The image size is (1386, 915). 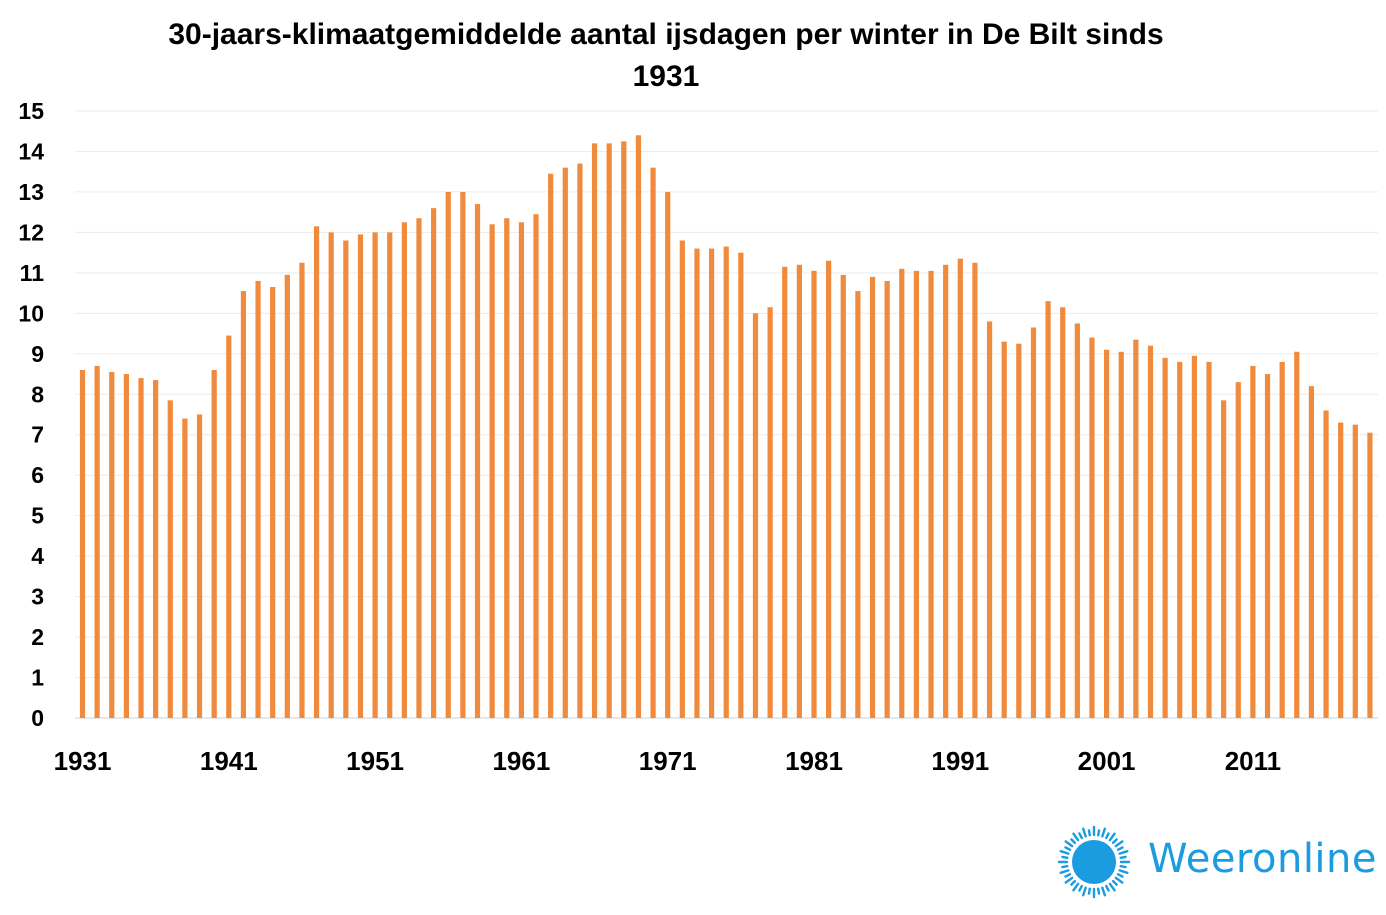 What do you see at coordinates (960, 761) in the screenshot?
I see `x-tick-label: 1991` at bounding box center [960, 761].